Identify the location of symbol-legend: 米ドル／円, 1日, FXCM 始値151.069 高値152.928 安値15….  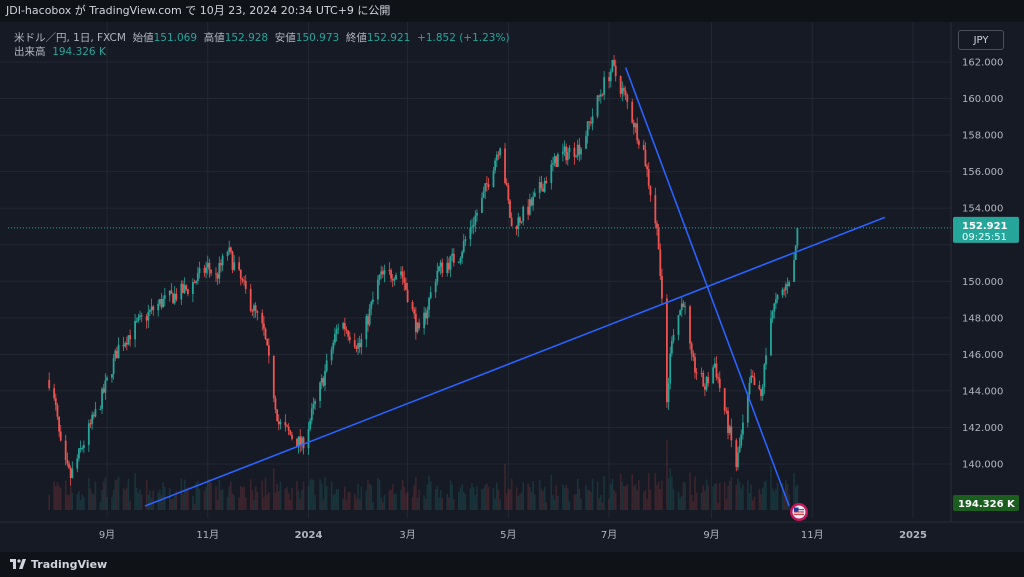
(262, 37).